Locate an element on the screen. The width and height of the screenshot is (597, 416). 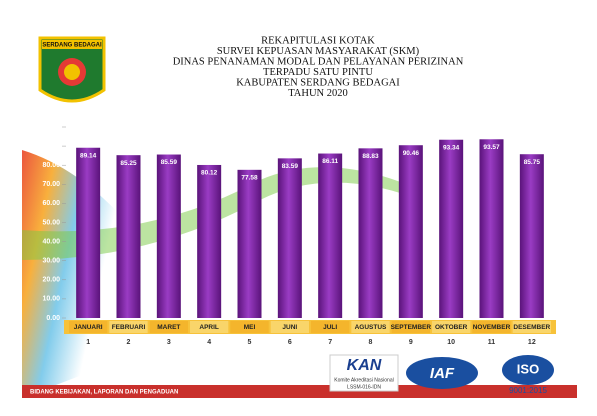
iso-code: 9001:2015 is located at coordinates (528, 390).